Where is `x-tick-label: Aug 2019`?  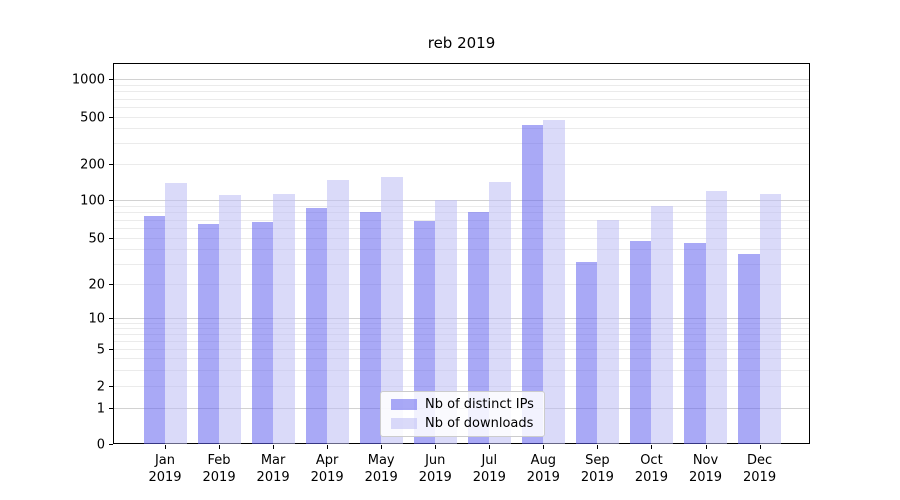 x-tick-label: Aug 2019 is located at coordinates (543, 469).